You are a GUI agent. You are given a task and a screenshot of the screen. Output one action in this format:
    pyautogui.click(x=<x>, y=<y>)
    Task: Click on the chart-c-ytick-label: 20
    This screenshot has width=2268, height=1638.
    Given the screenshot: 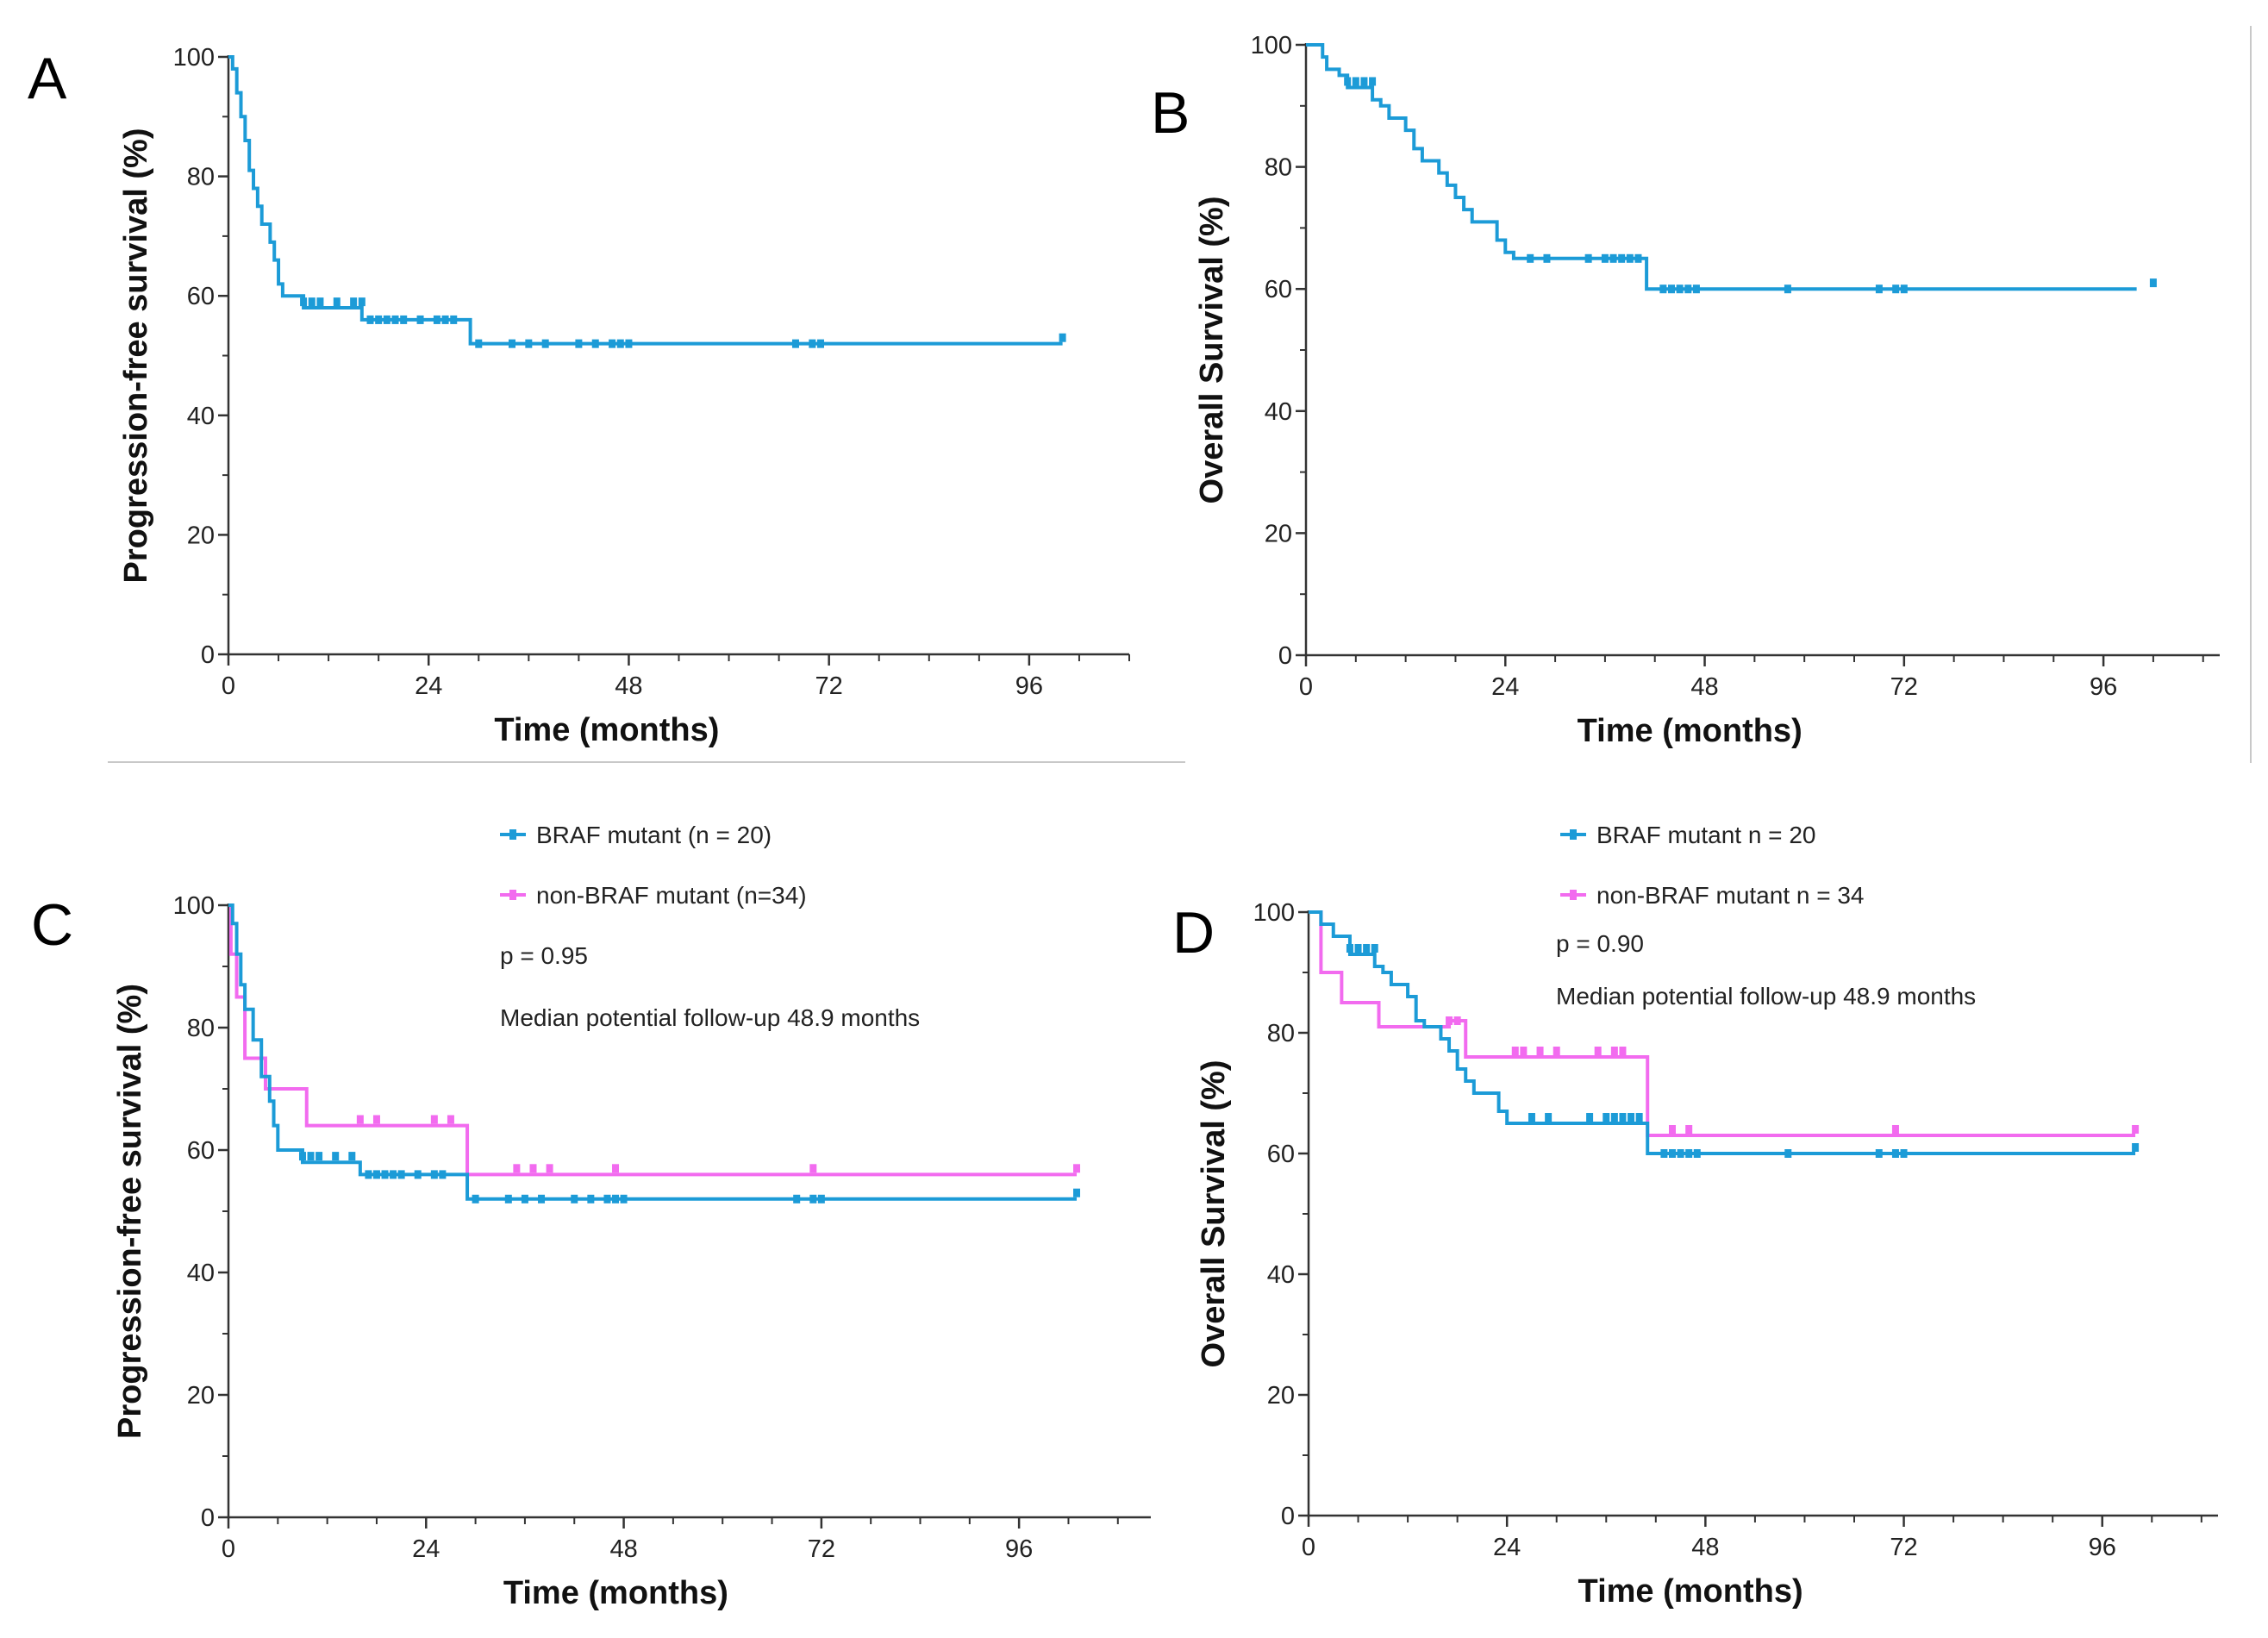 What is the action you would take?
    pyautogui.click(x=201, y=1396)
    